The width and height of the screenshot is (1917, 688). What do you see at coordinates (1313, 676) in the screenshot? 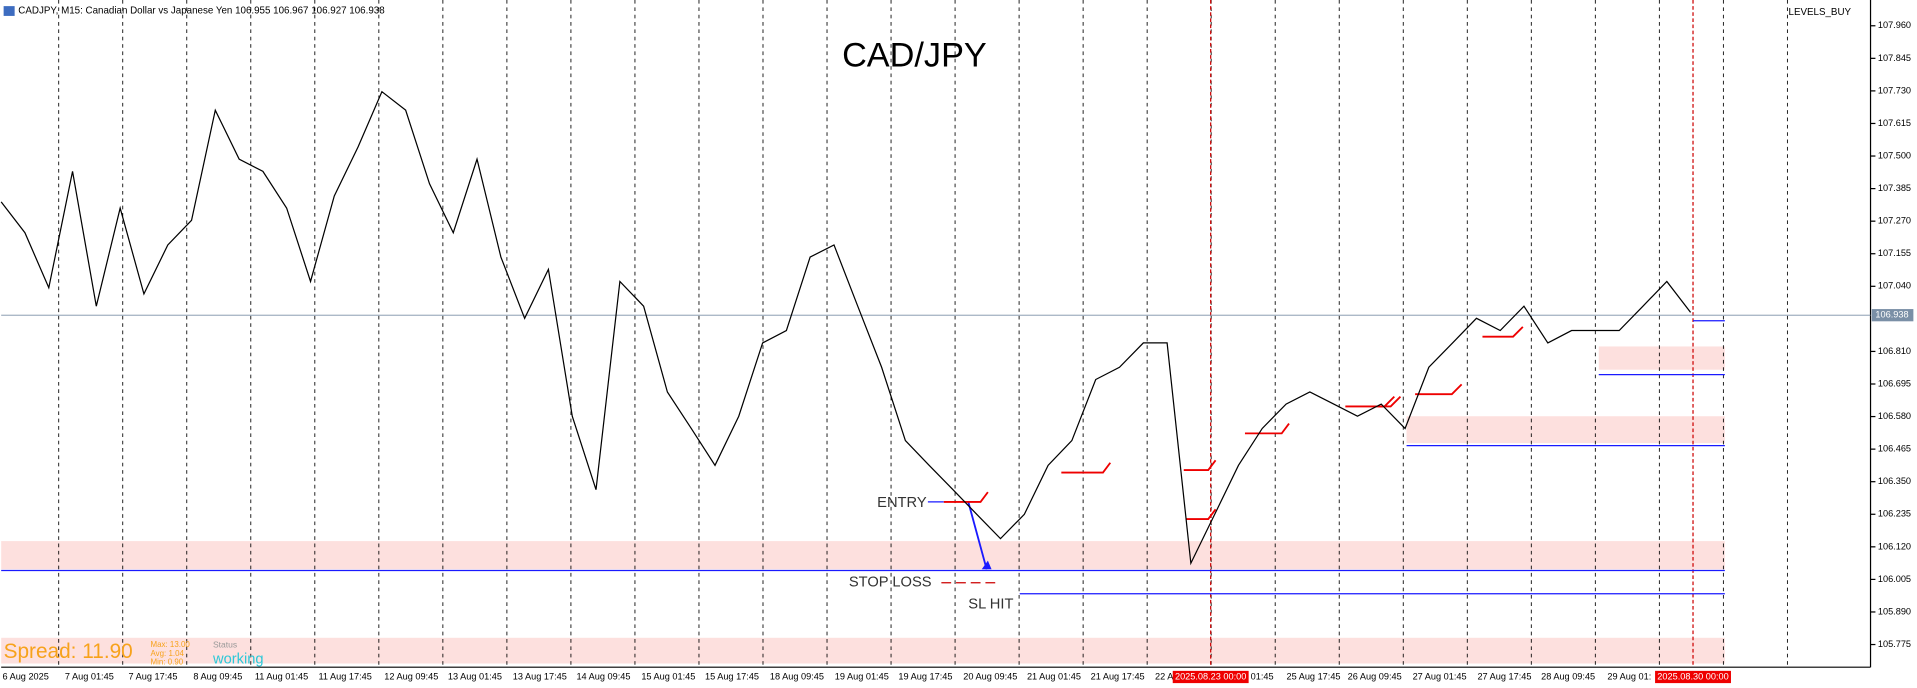
I see `time-label: 25 Aug 17:45` at bounding box center [1313, 676].